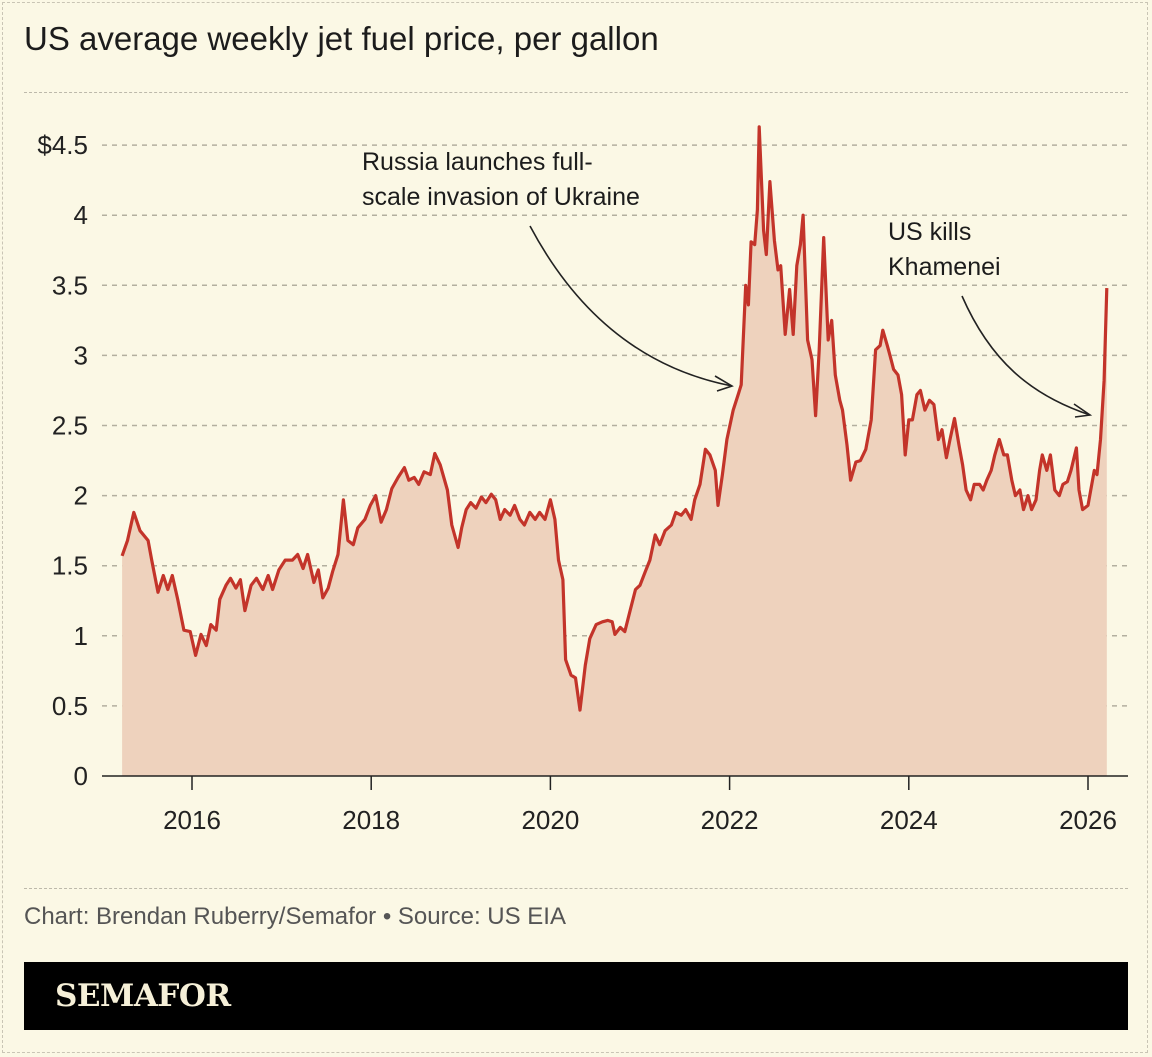  What do you see at coordinates (81, 776) in the screenshot?
I see `y-tick-label: 0` at bounding box center [81, 776].